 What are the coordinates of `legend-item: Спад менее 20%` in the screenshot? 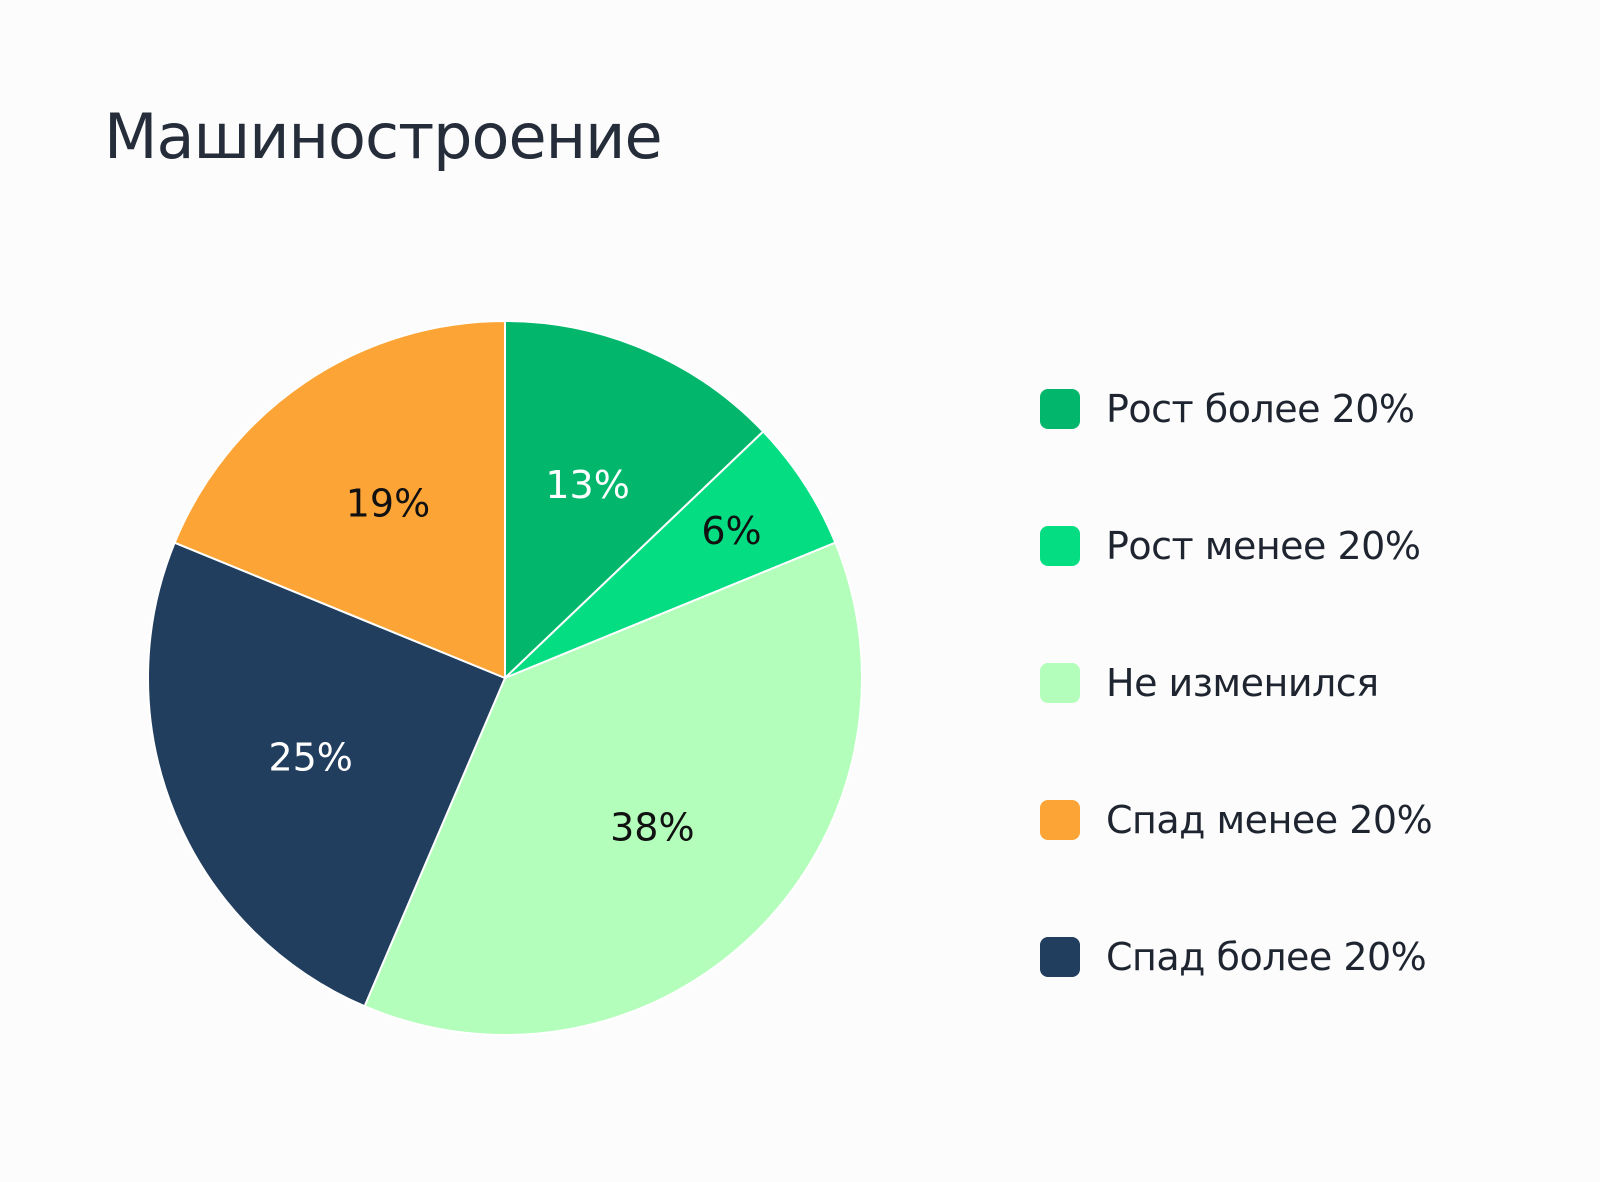 It's located at (1236, 820).